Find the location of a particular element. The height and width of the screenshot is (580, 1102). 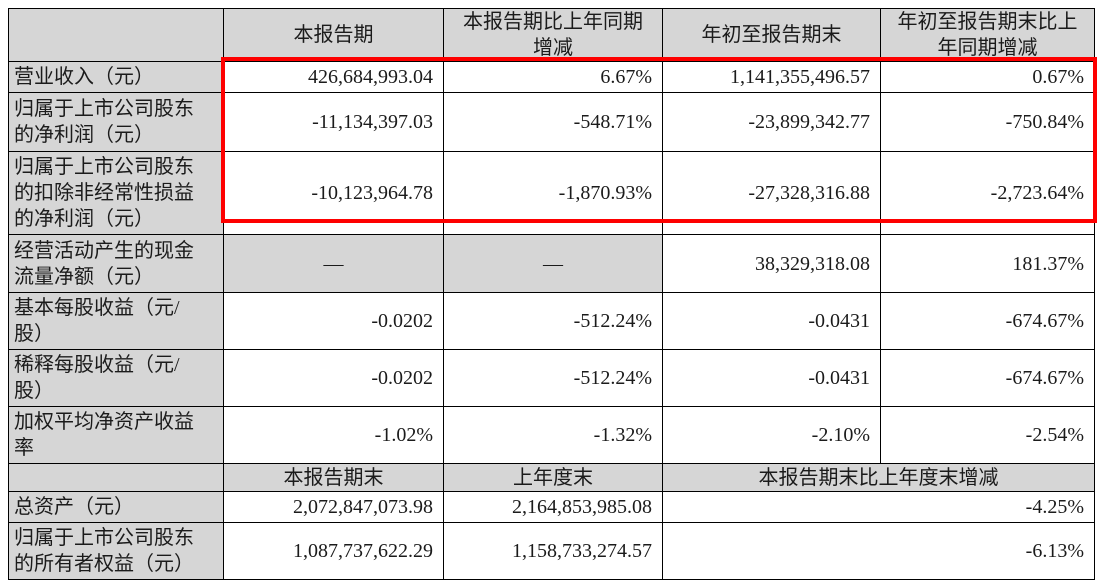

header-yoy-change: 本报告期比上年同期增减 is located at coordinates (553, 35).